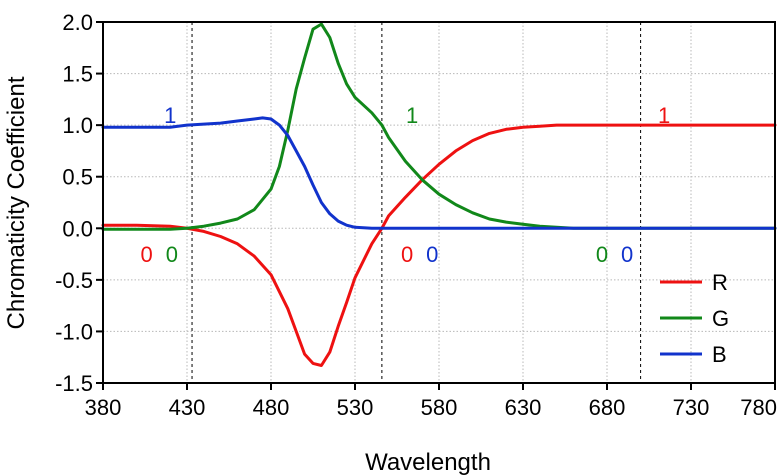 The width and height of the screenshot is (778, 476). What do you see at coordinates (439, 407) in the screenshot?
I see `x-tick-label: 580` at bounding box center [439, 407].